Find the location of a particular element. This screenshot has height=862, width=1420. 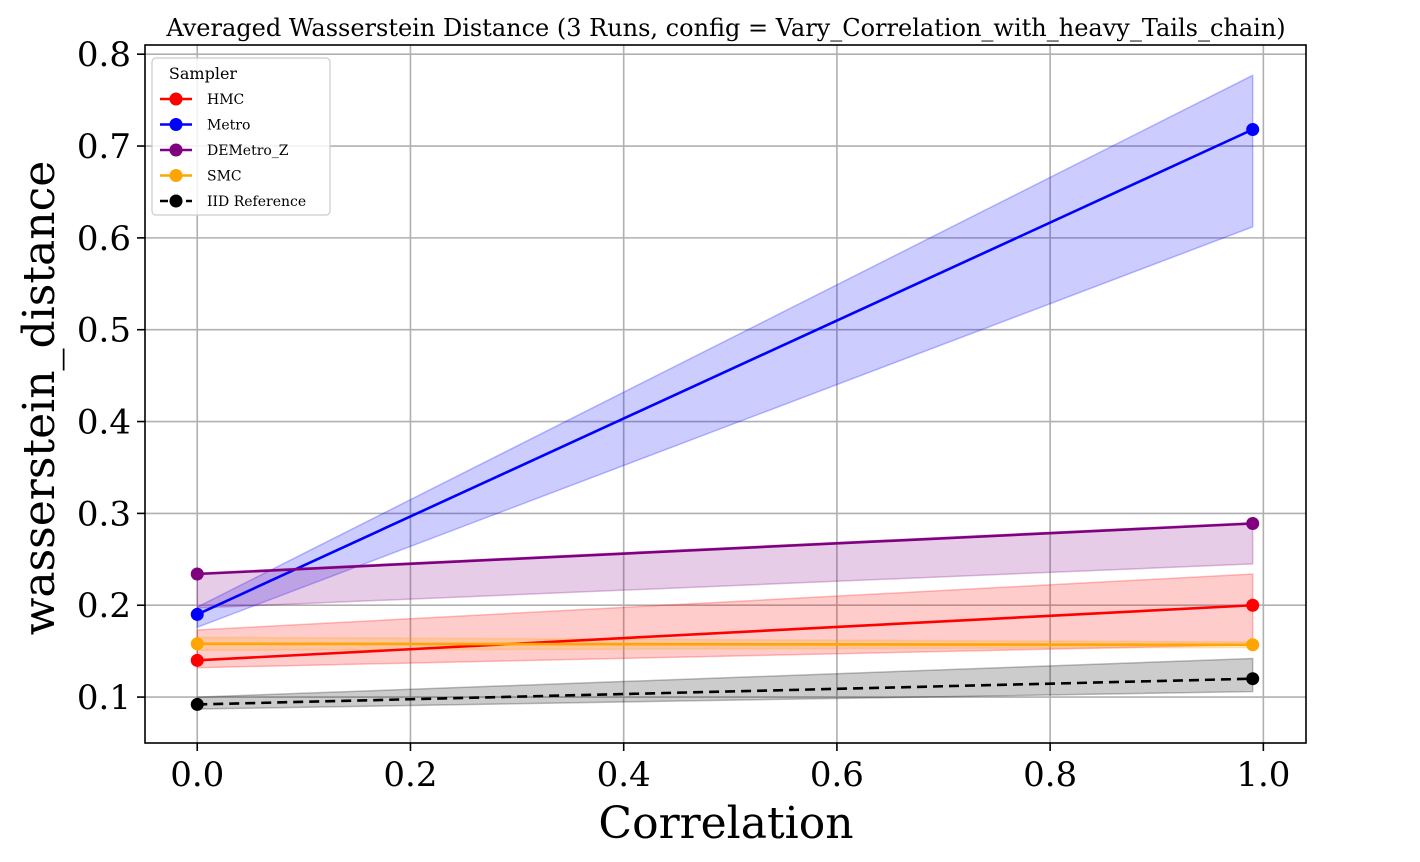

legend-title: Sampler is located at coordinates (203, 73).